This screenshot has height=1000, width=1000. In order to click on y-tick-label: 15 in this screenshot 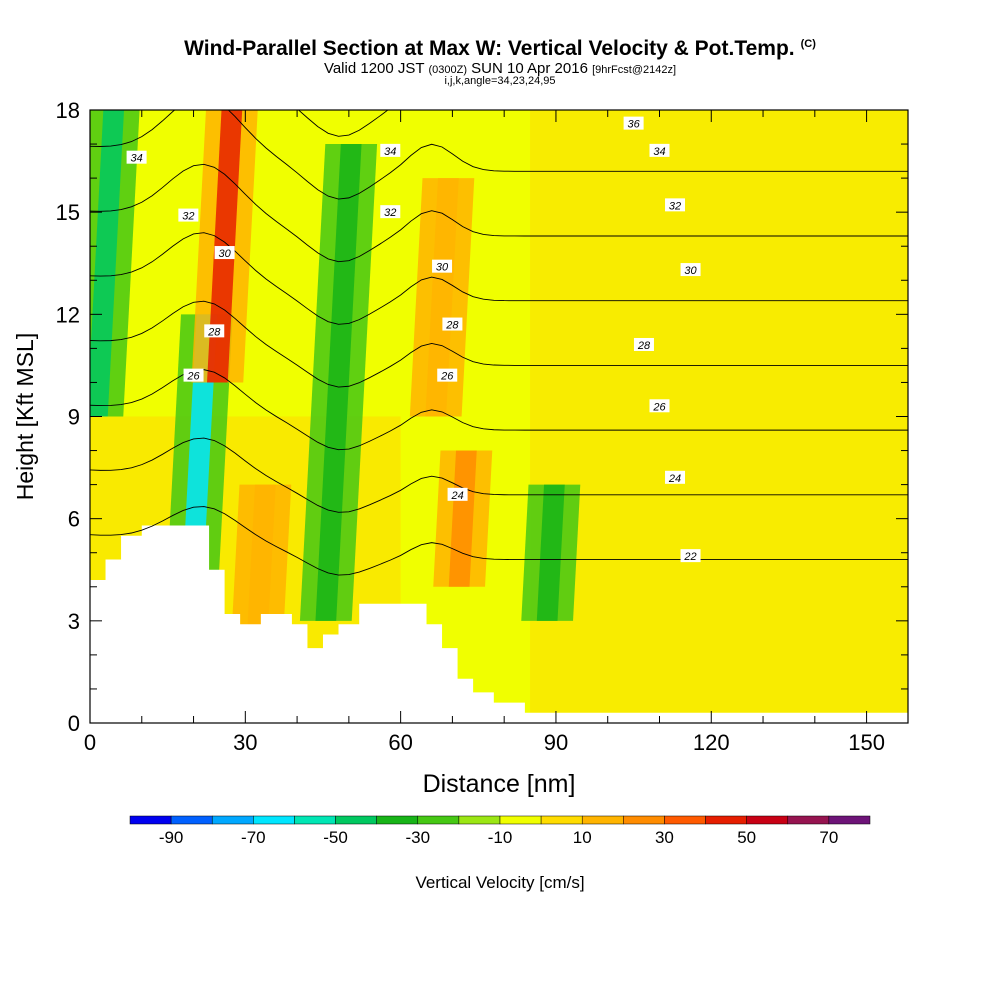, I will do `click(68, 212)`.